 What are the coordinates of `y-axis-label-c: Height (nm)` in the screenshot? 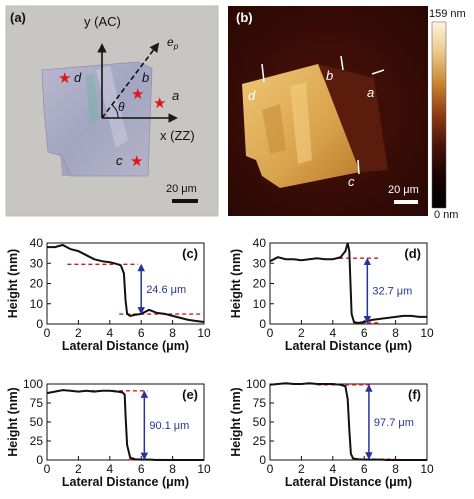 It's located at (13, 283).